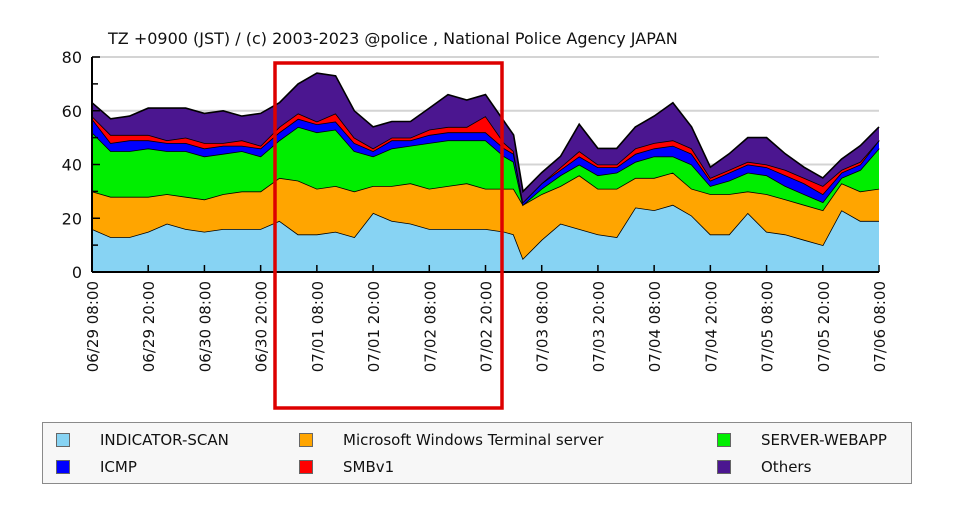 This screenshot has height=510, width=970. I want to click on legend-item-smbv1: SMBv1, so click(346, 467).